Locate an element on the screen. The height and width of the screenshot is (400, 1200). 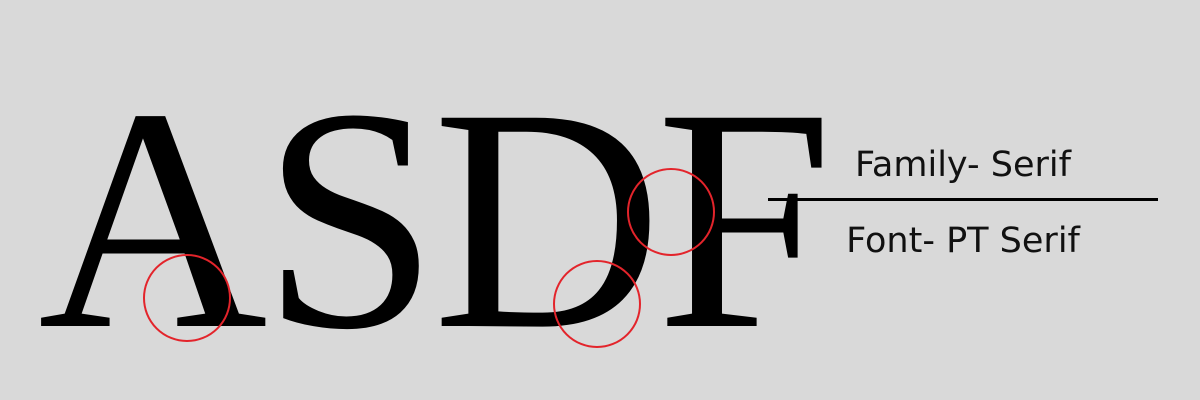
caption-divider is located at coordinates (963, 199).